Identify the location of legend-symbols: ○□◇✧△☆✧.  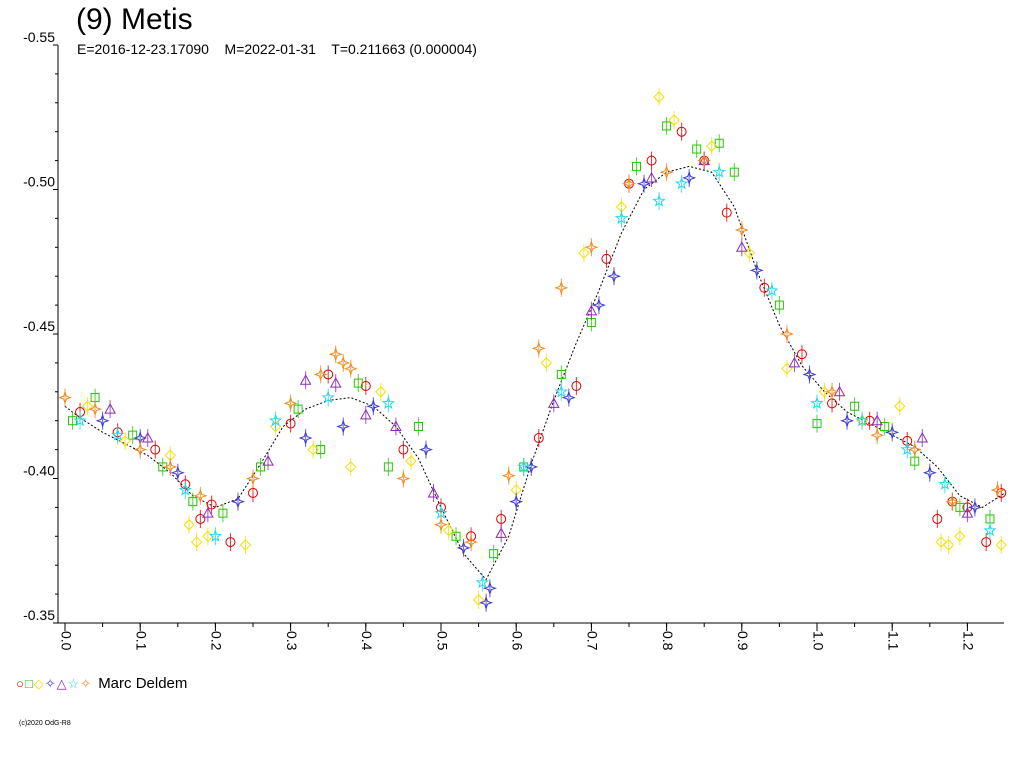
(54, 683).